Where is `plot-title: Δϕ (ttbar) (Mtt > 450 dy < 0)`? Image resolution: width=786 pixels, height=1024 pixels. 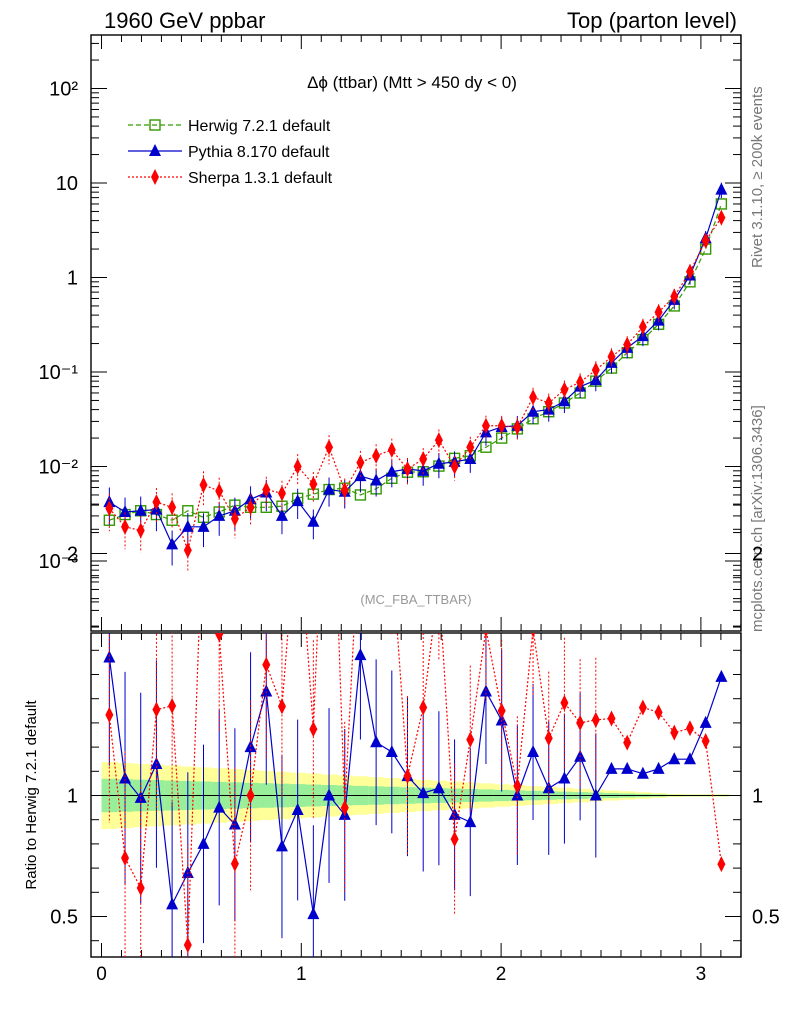 plot-title: Δϕ (ttbar) (Mtt > 450 dy < 0) is located at coordinates (412, 82).